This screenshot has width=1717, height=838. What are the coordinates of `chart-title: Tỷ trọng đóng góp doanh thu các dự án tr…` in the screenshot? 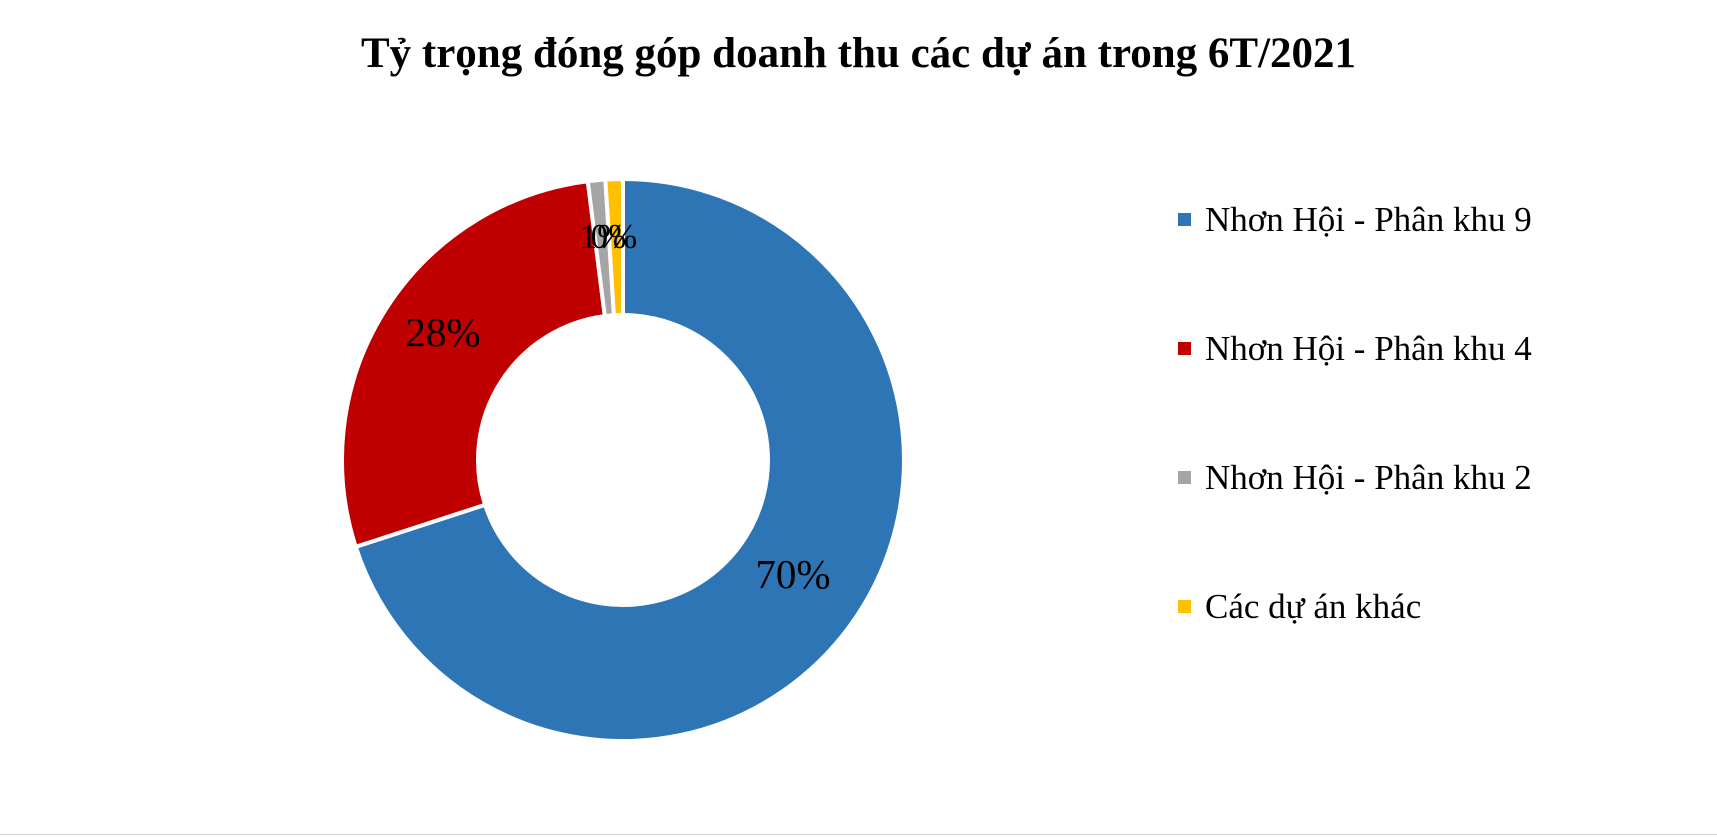 It's located at (858, 53).